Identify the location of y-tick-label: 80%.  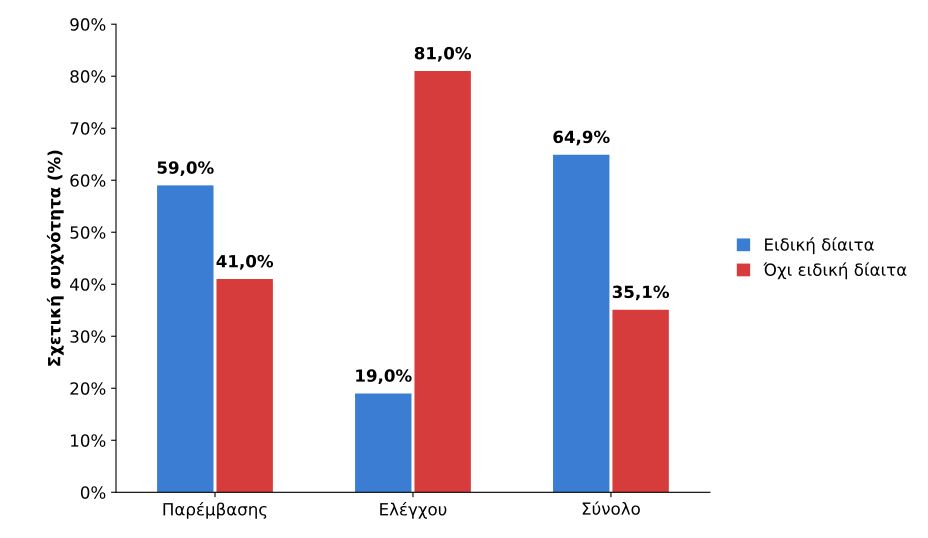
(88, 76).